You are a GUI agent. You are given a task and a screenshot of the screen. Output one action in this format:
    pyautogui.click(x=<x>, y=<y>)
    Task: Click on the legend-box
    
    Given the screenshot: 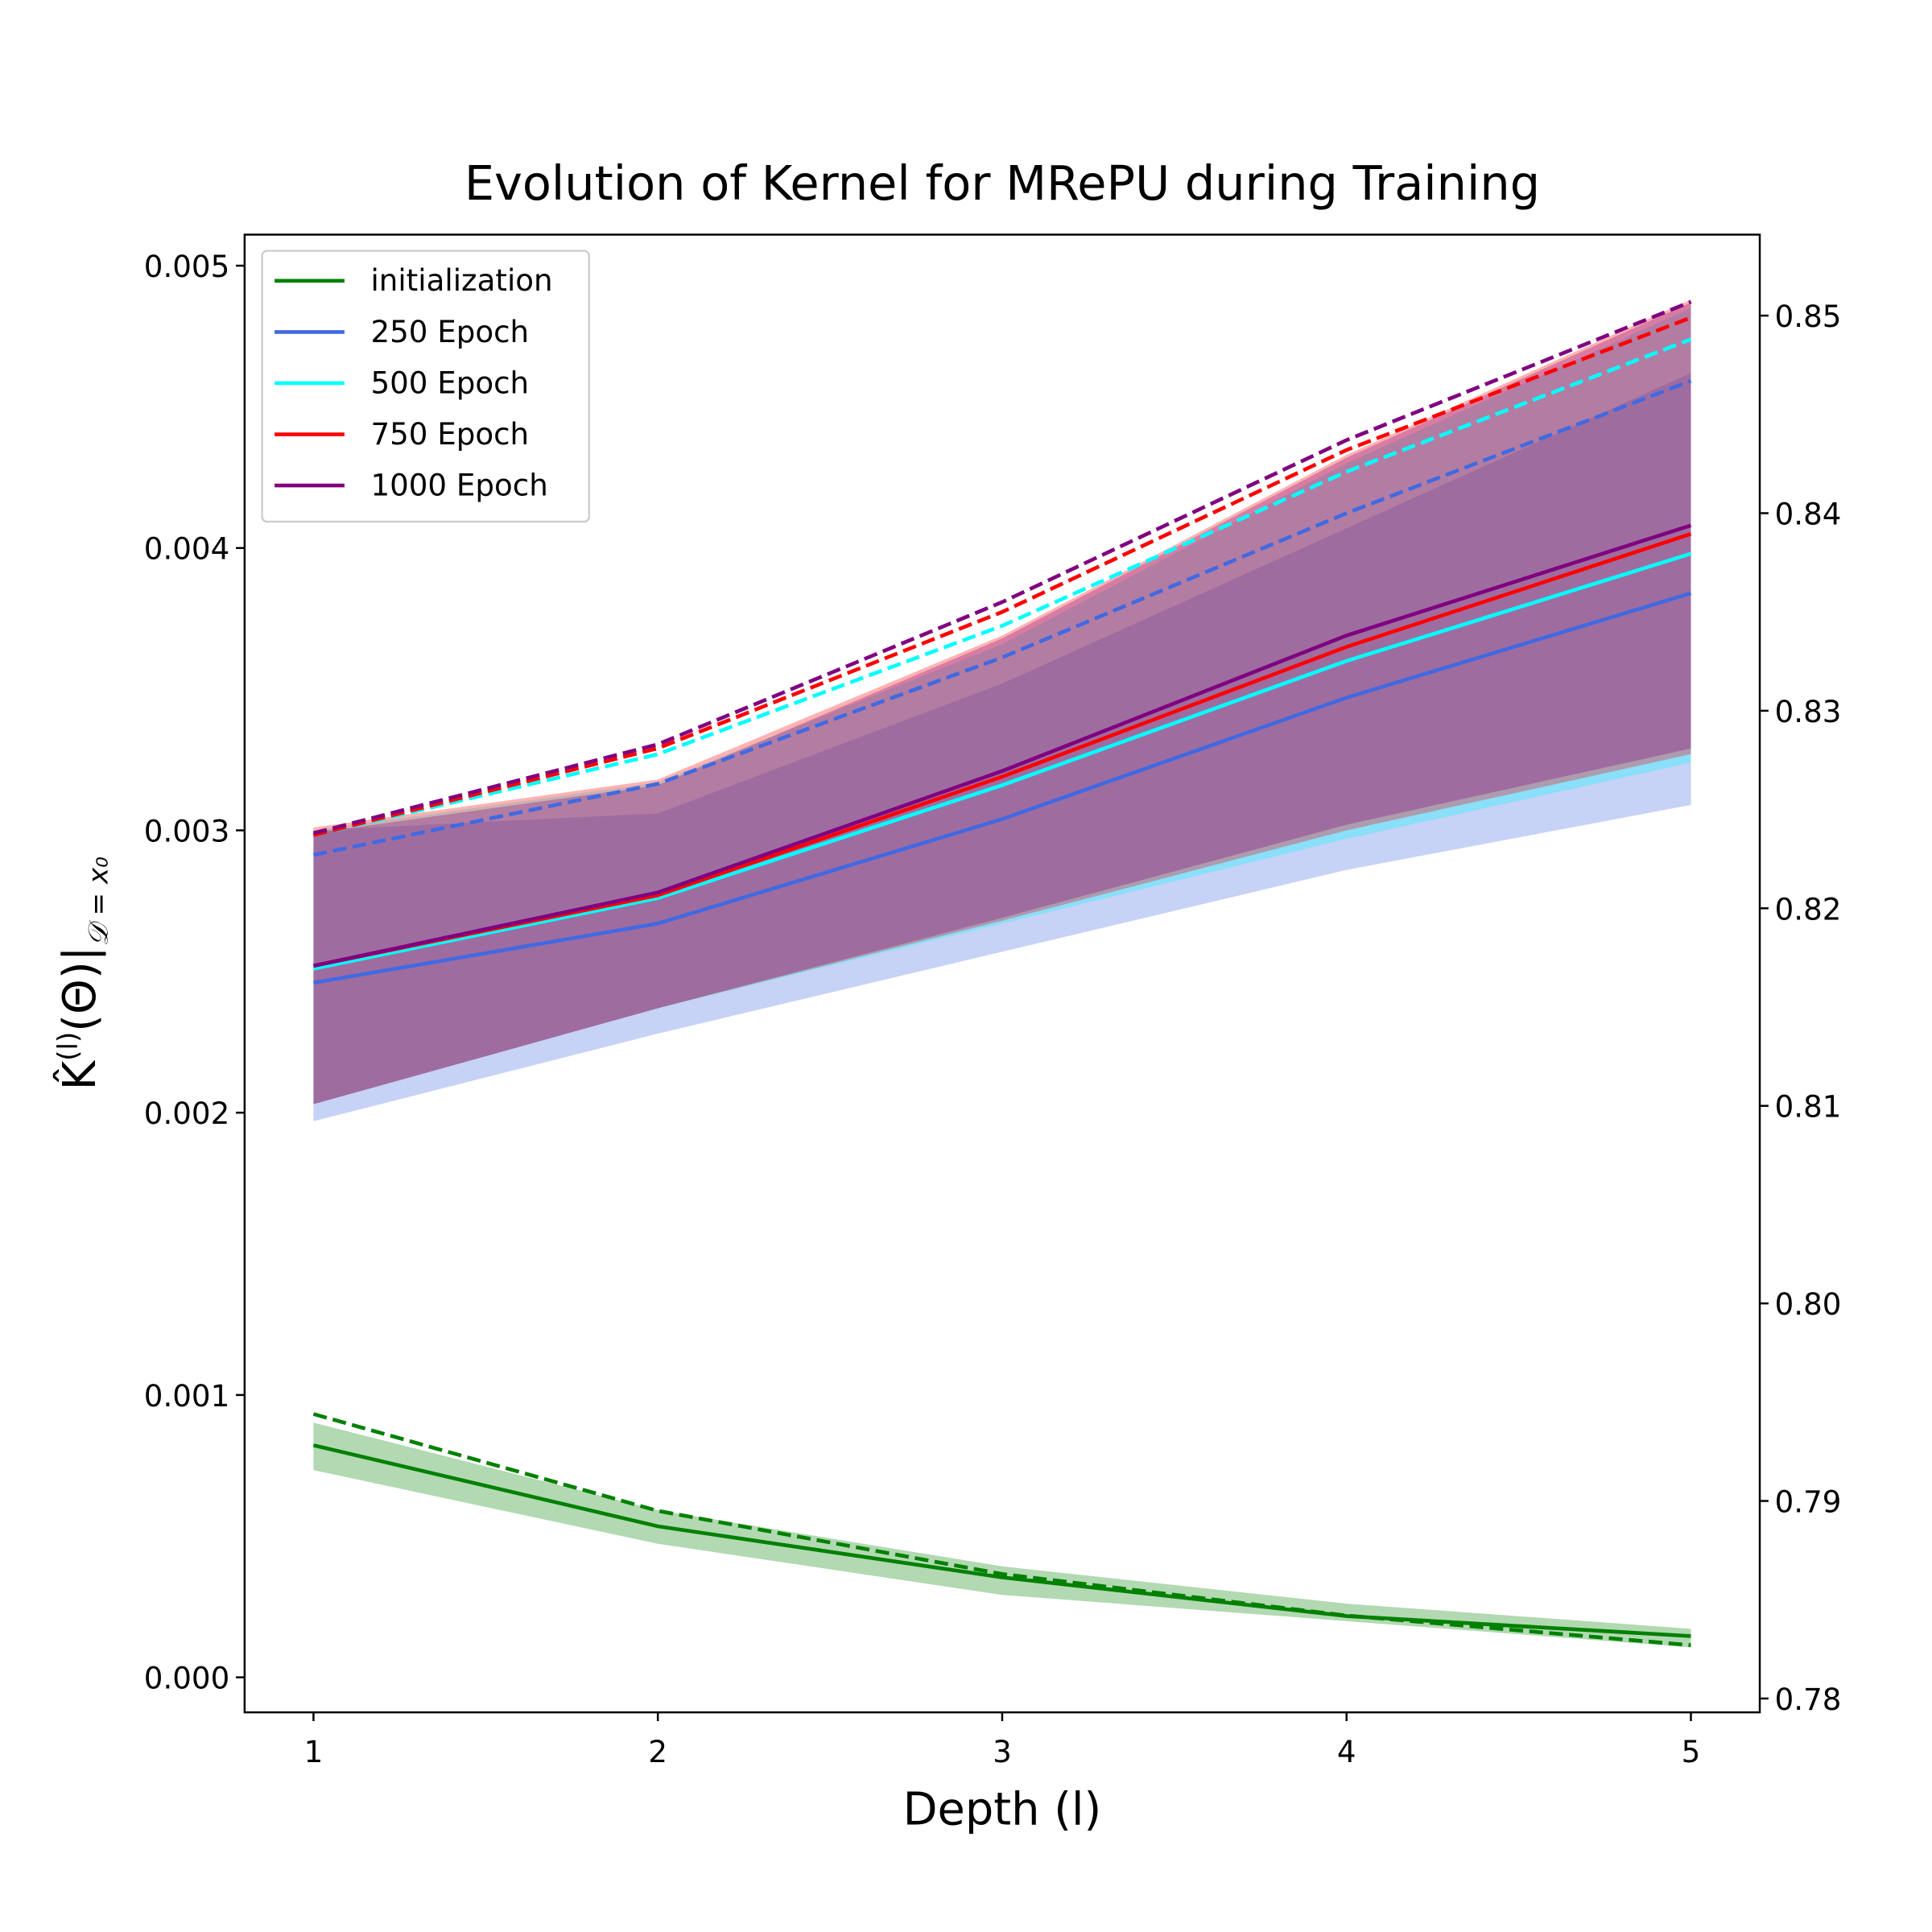 What is the action you would take?
    pyautogui.click(x=425, y=386)
    